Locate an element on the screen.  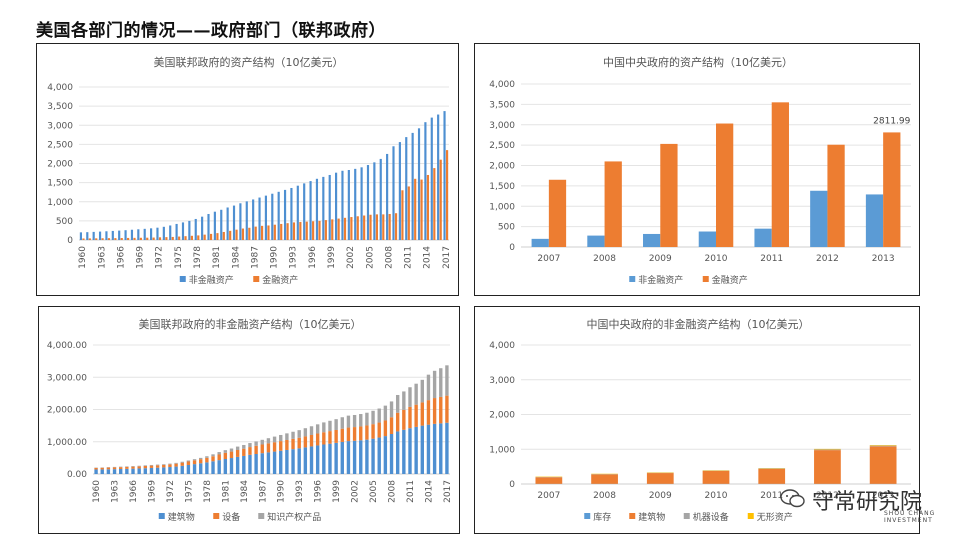
x-tick-label: 2008 is located at coordinates (604, 259).